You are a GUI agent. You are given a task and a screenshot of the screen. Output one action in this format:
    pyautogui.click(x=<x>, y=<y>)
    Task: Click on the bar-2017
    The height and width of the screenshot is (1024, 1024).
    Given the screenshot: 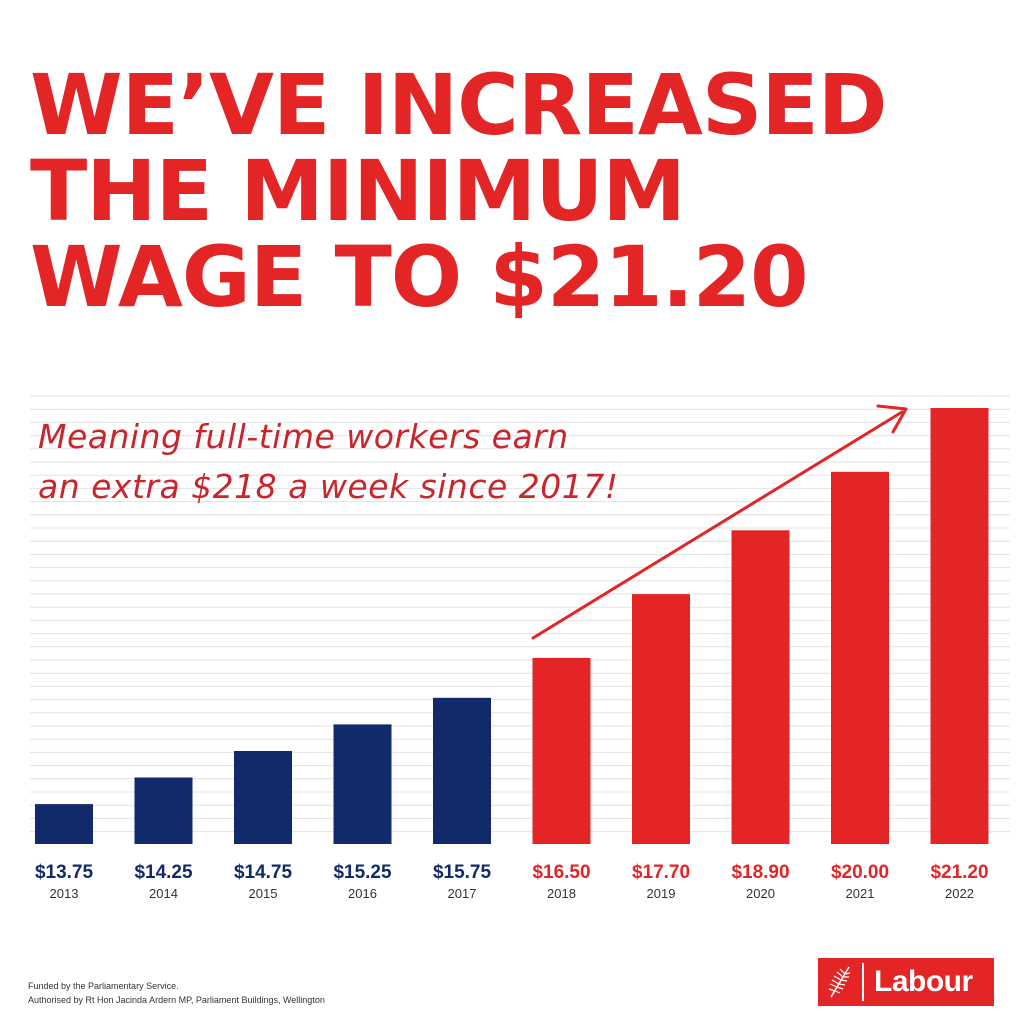 What is the action you would take?
    pyautogui.click(x=462, y=770)
    